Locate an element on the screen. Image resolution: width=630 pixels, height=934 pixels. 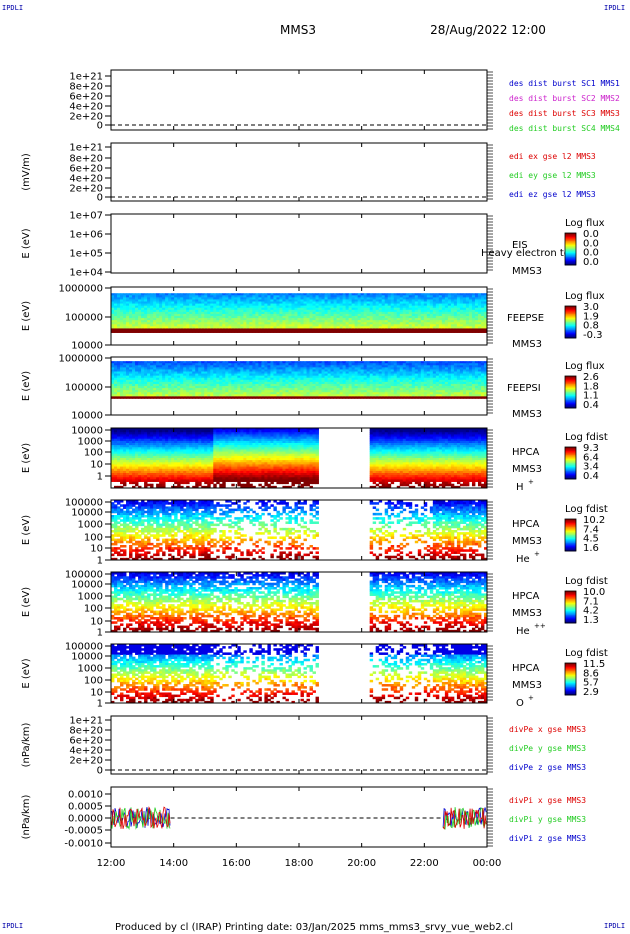
colorbar-tick-label: 2.9 is located at coordinates (591, 692).